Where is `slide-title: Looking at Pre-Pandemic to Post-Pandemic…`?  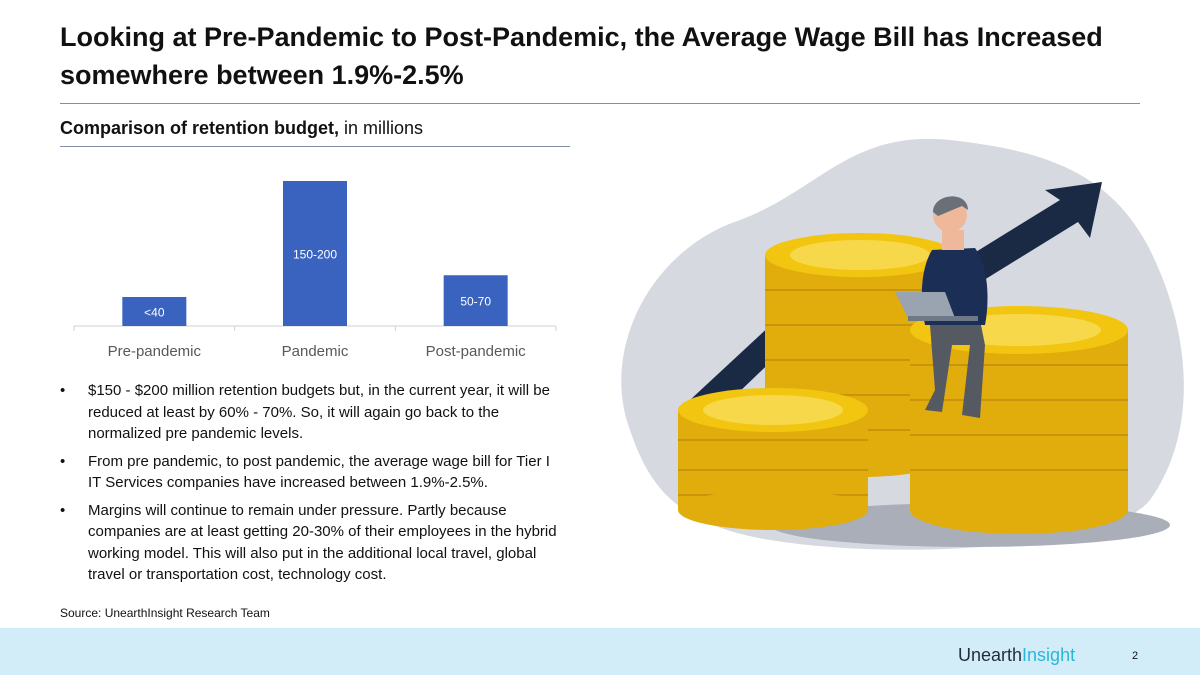 slide-title: Looking at Pre-Pandemic to Post-Pandemic… is located at coordinates (581, 56).